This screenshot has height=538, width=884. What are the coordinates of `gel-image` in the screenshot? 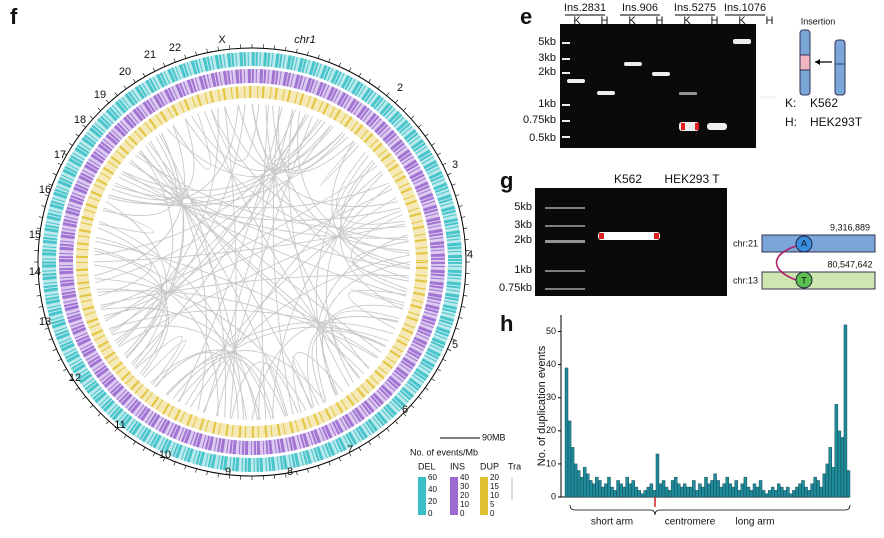 It's located at (658, 86).